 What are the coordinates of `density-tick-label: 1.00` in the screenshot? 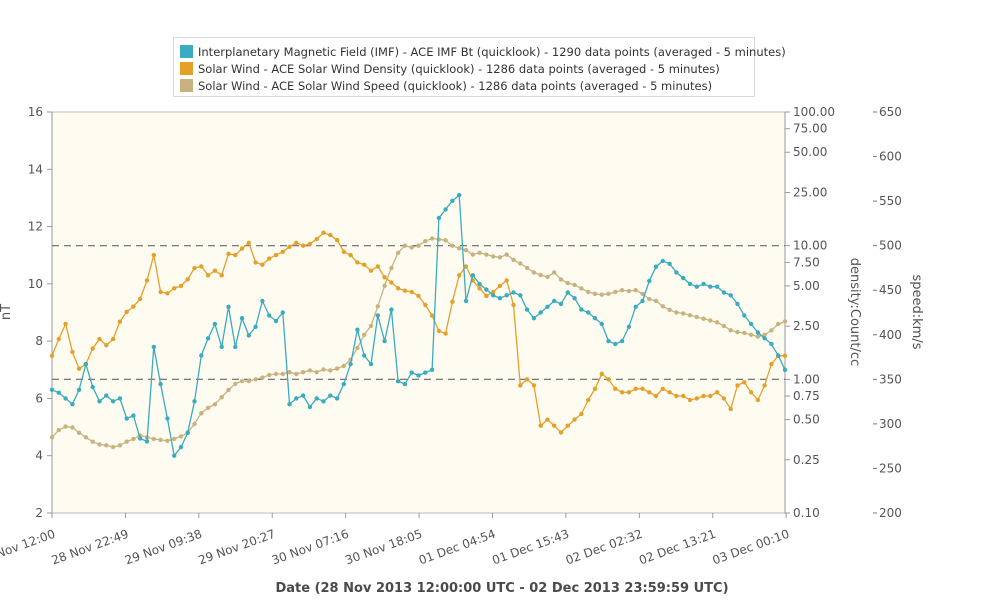 It's located at (806, 379).